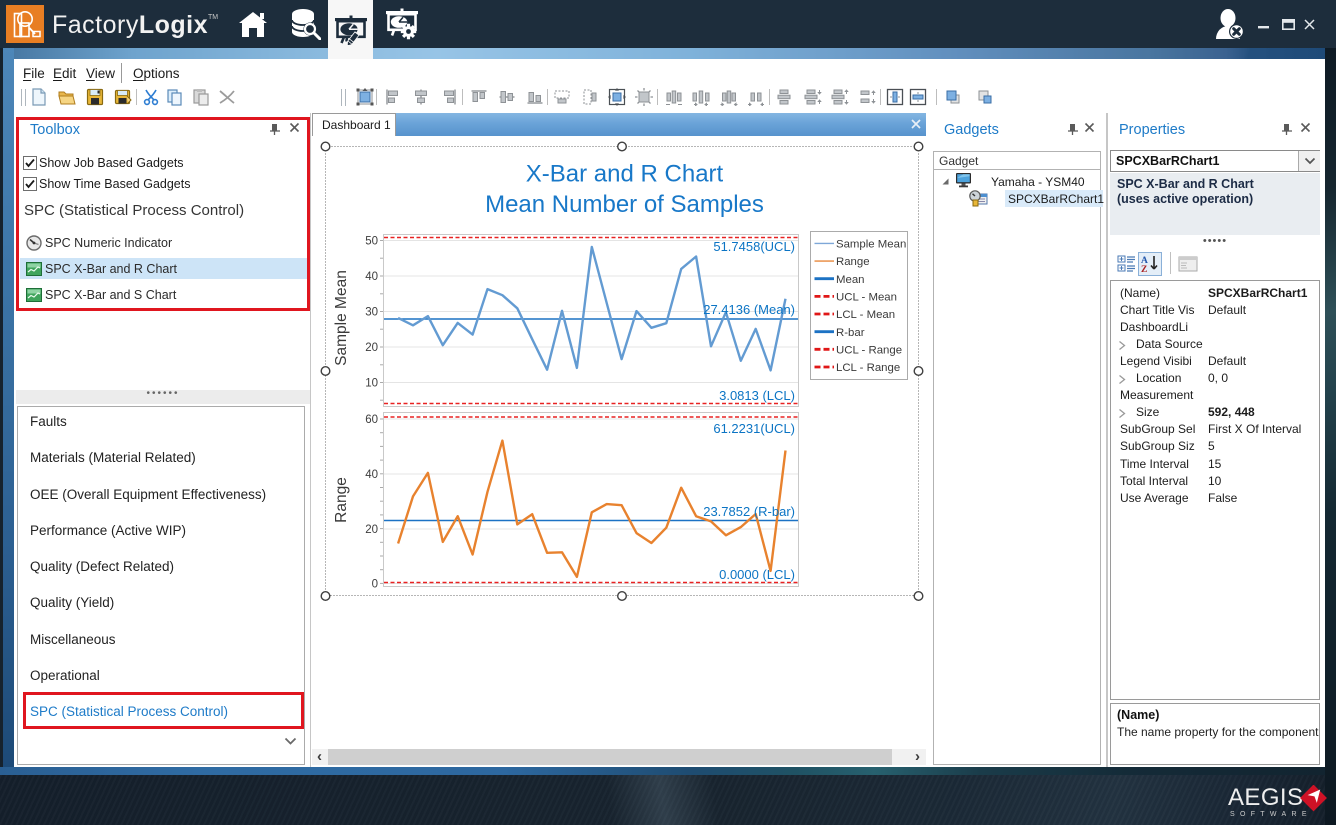 The image size is (1336, 825). I want to click on svg-text: 0.0000 (LCL), so click(757, 574).